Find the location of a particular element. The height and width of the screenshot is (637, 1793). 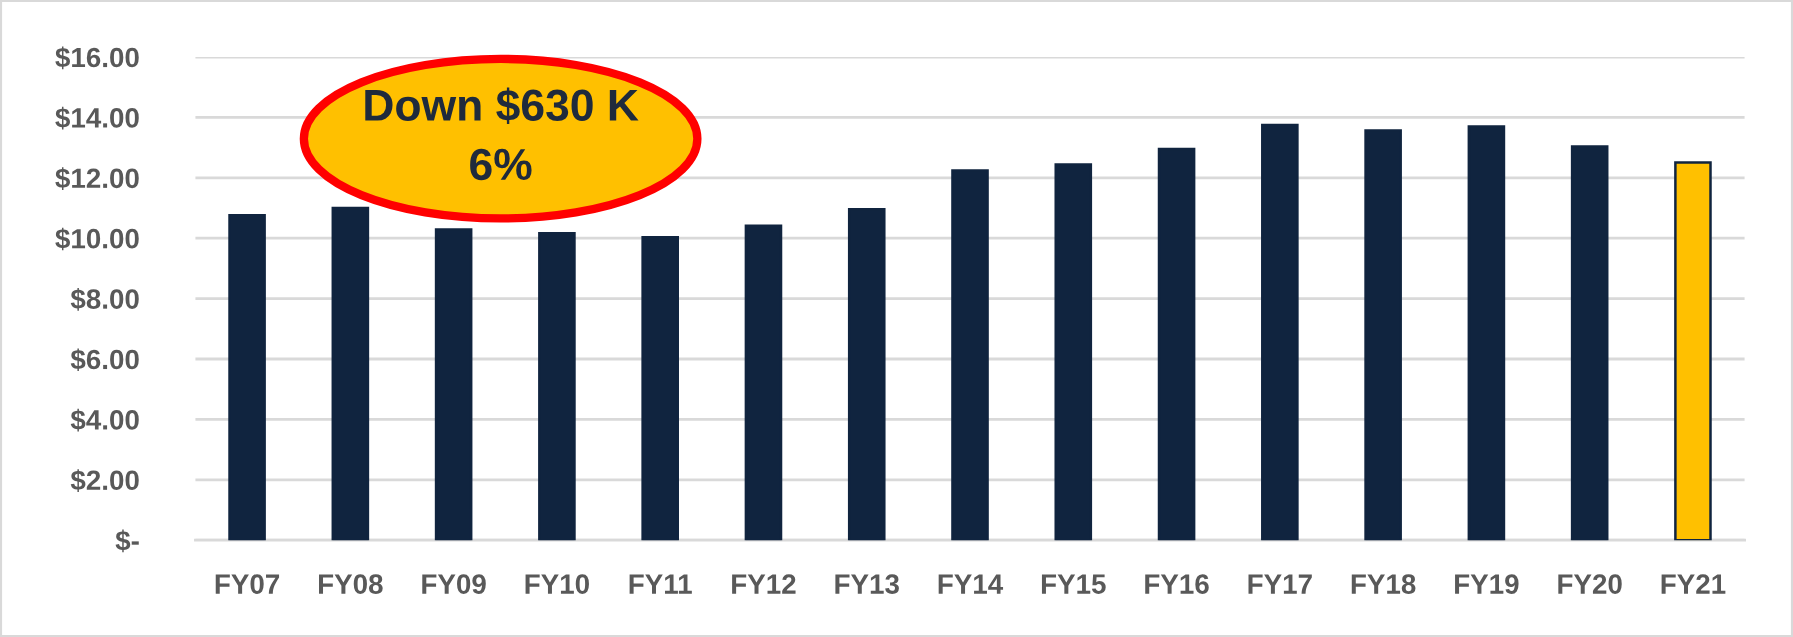

y-tick-label: $16.00 is located at coordinates (97, 58).